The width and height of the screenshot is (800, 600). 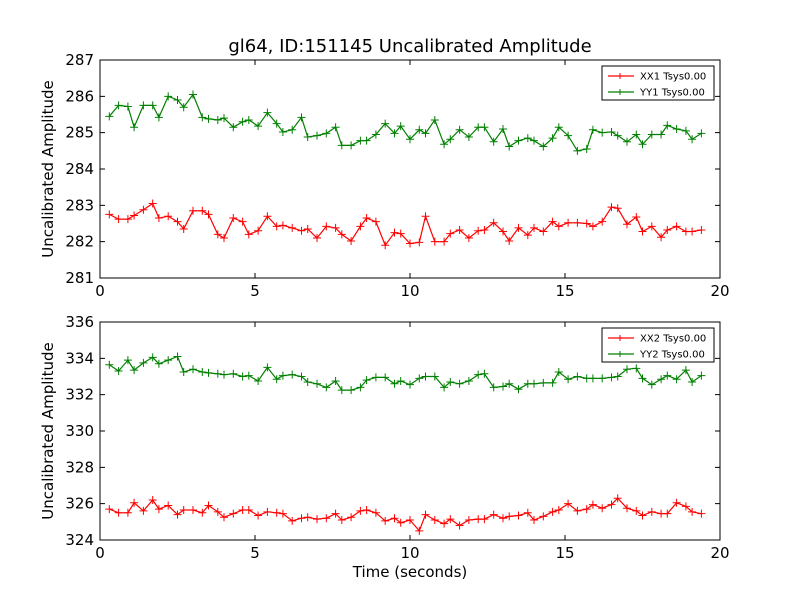 I want to click on legend-box, so click(x=658, y=83).